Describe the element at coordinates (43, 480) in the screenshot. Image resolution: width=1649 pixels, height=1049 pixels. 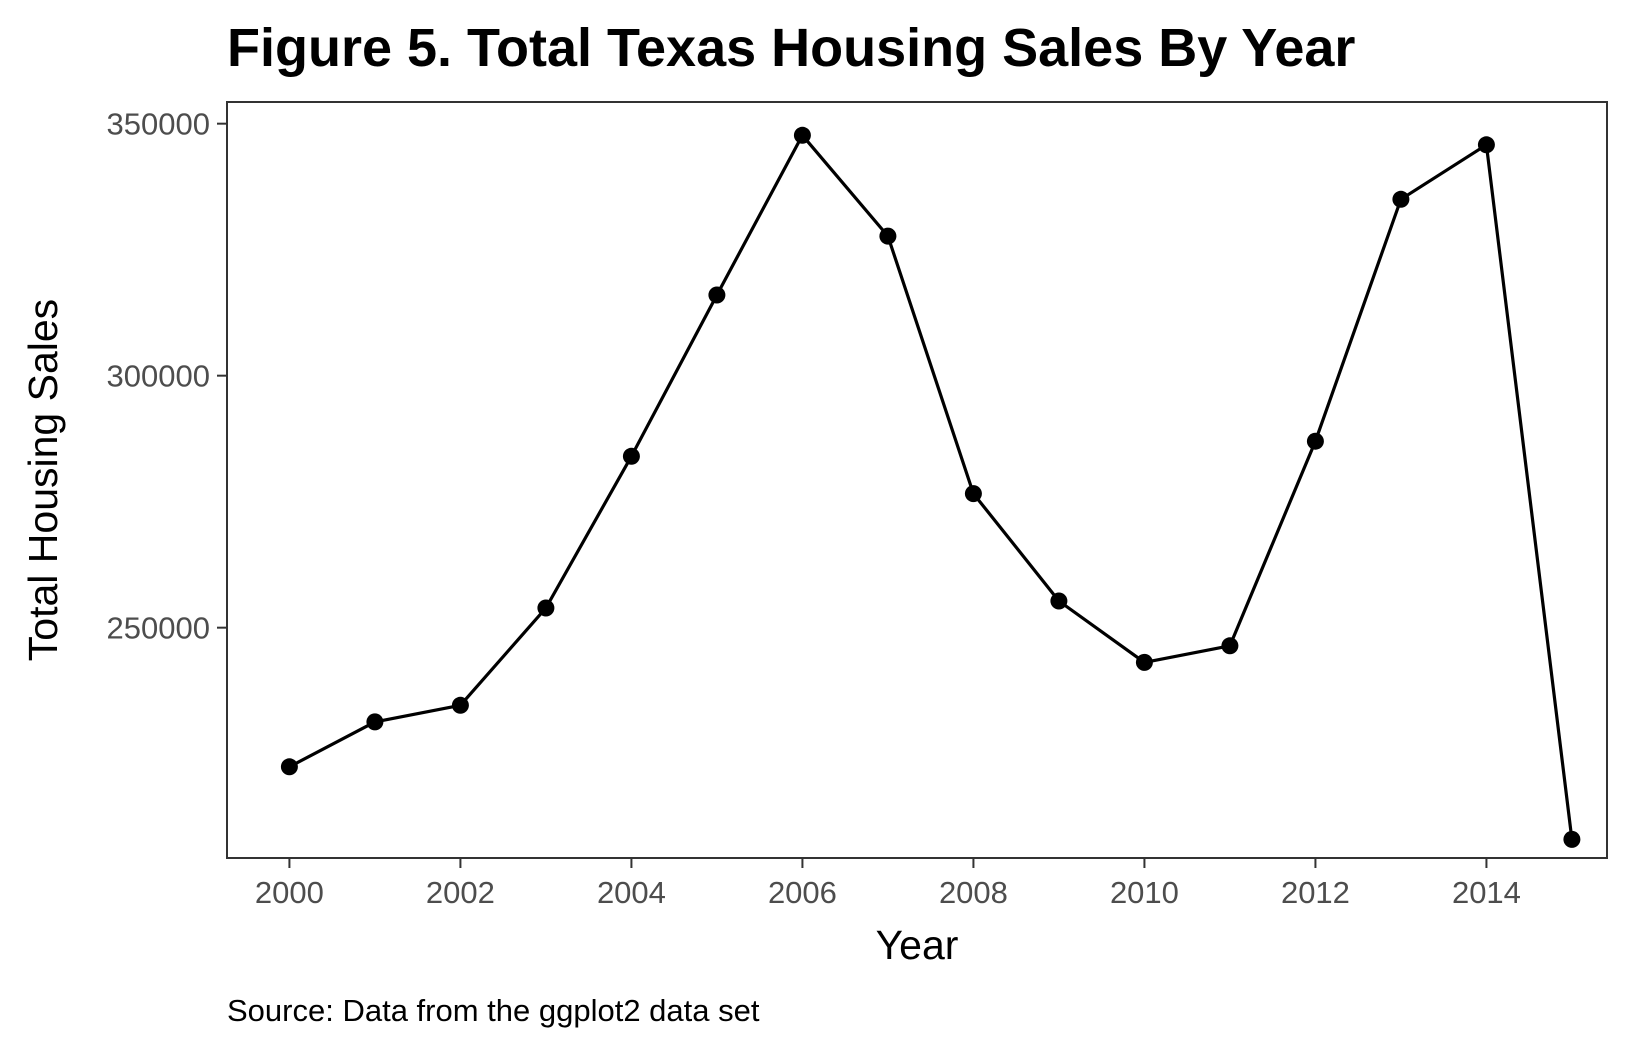
I see `y-axis-title: Total Housing Sales` at that location.